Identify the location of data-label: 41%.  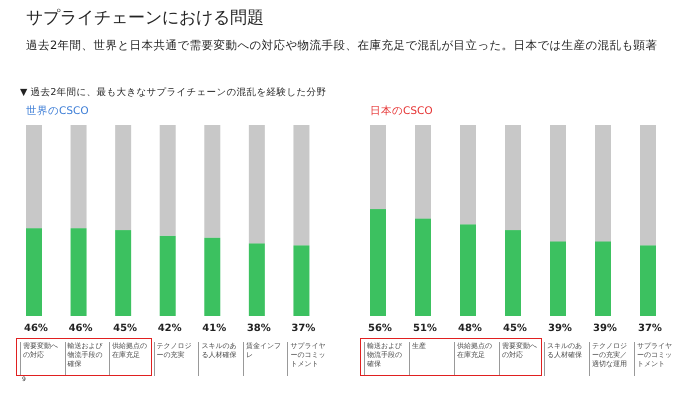
(214, 328).